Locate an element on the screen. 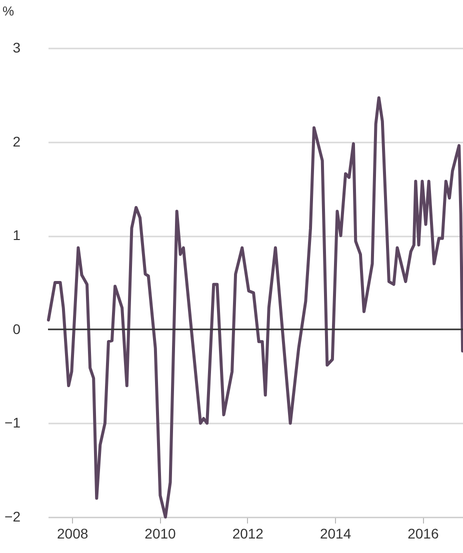 This screenshot has width=463, height=553. x-tick-label: 2014 is located at coordinates (336, 534).